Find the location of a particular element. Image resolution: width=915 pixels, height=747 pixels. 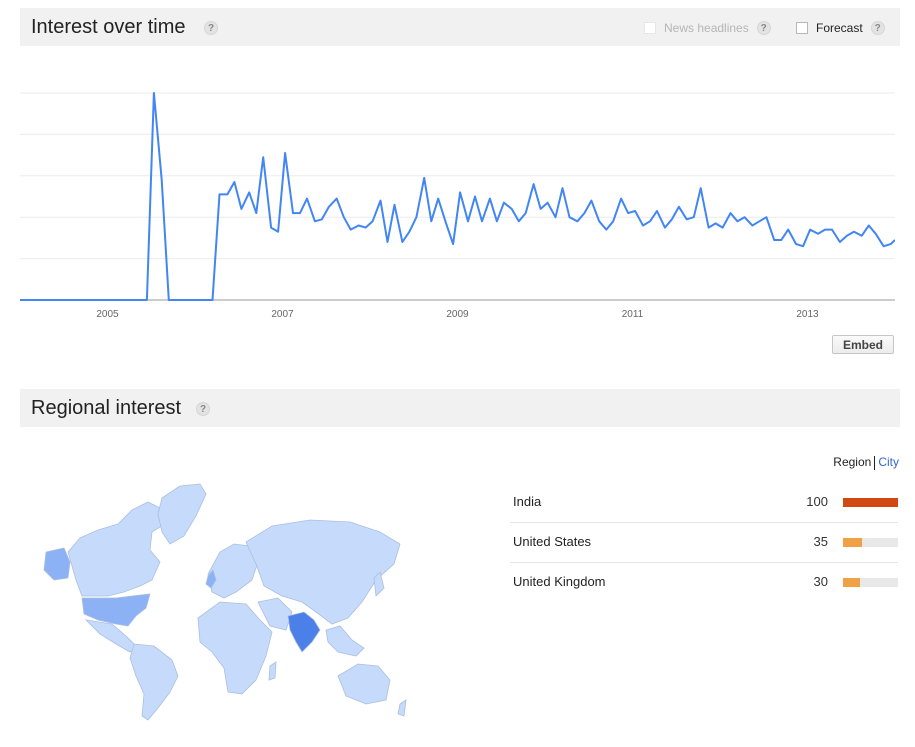

world-map is located at coordinates (220, 605).